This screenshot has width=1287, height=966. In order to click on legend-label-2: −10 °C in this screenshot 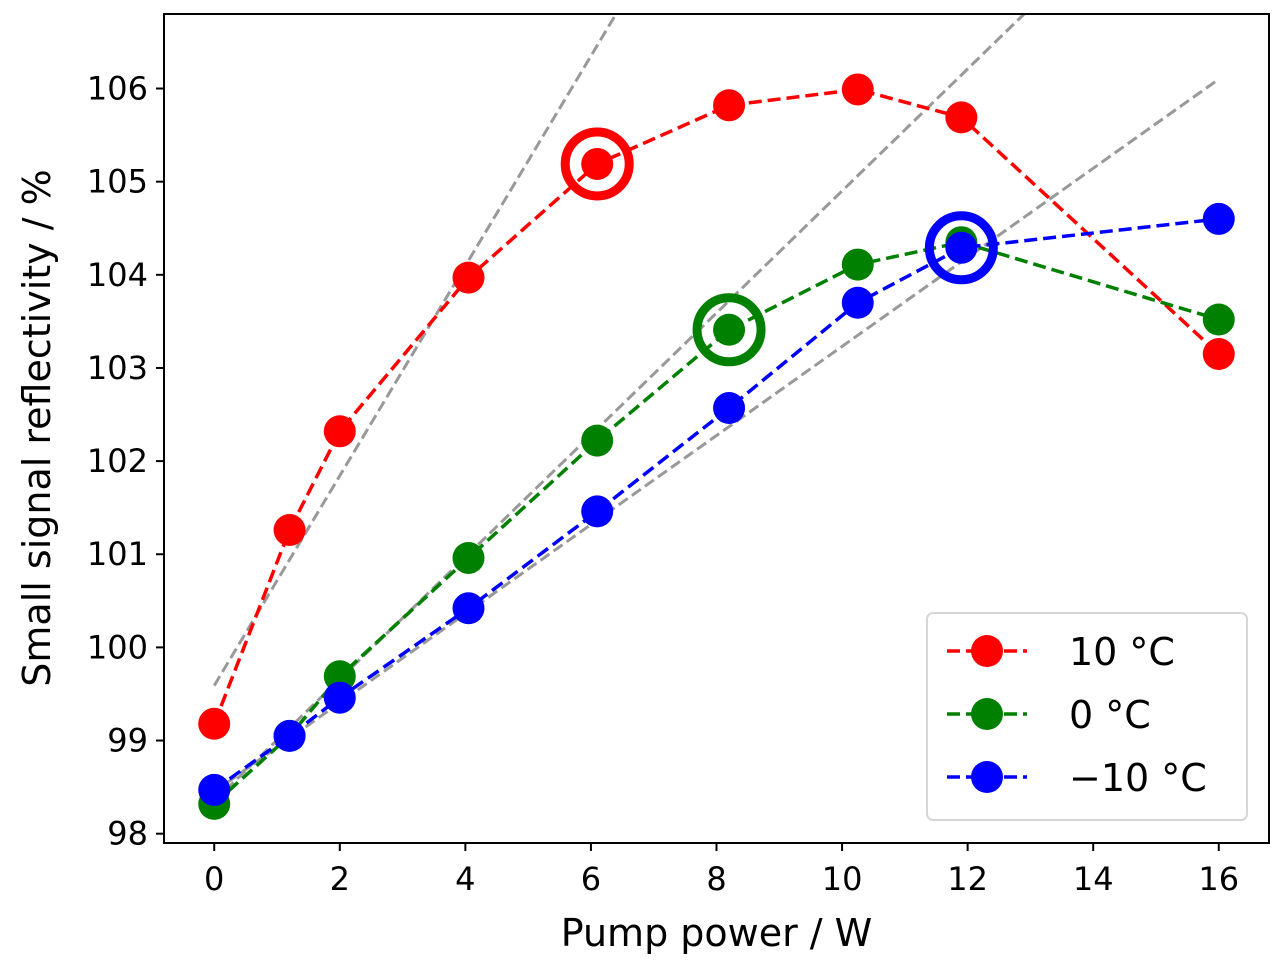, I will do `click(1138, 778)`.